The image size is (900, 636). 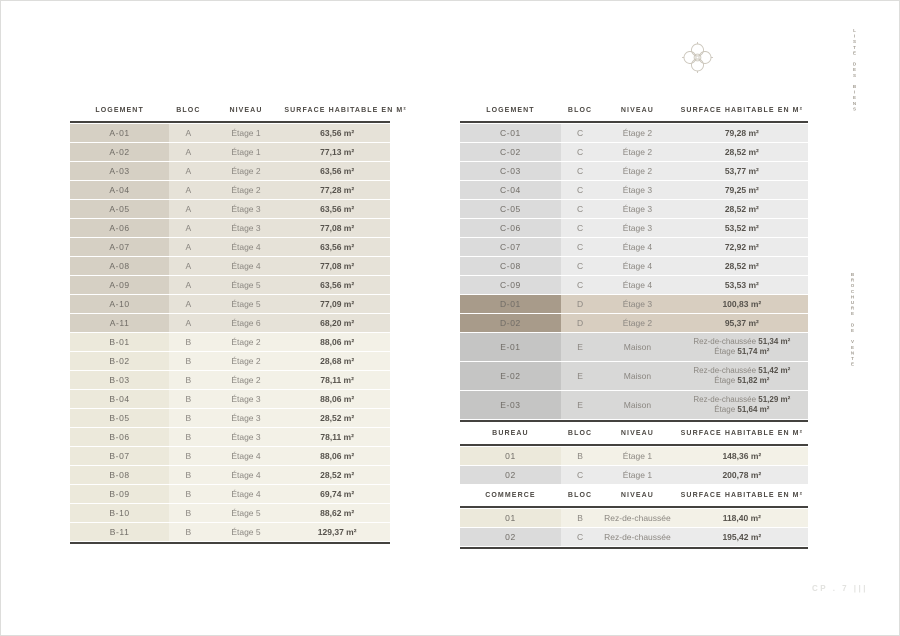 What do you see at coordinates (337, 342) in the screenshot?
I see `unit-surface: 88,06 m²` at bounding box center [337, 342].